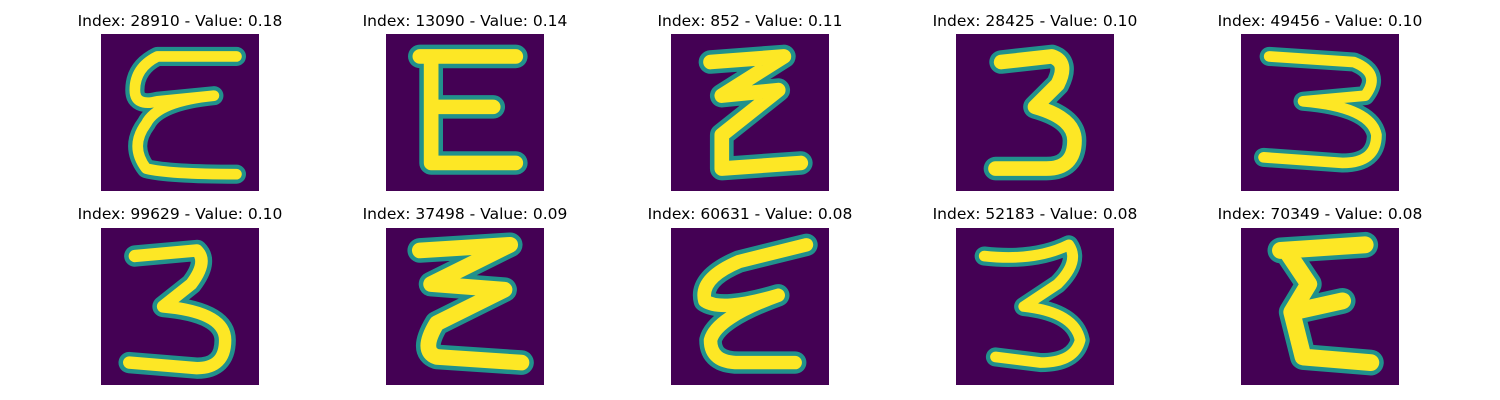  Describe the element at coordinates (1320, 214) in the screenshot. I see `sample-title: Index: 70349 - Value: 0.08` at that location.